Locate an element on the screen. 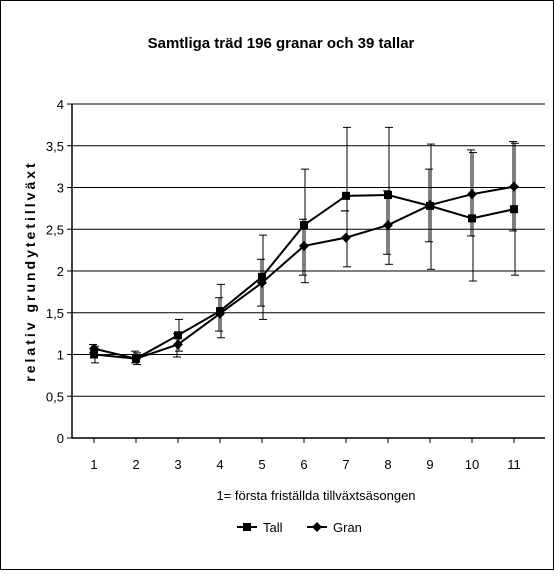 Image resolution: width=554 pixels, height=574 pixels. x-axis-title: 1= första friställda tillväxtsäsongen is located at coordinates (315, 495).